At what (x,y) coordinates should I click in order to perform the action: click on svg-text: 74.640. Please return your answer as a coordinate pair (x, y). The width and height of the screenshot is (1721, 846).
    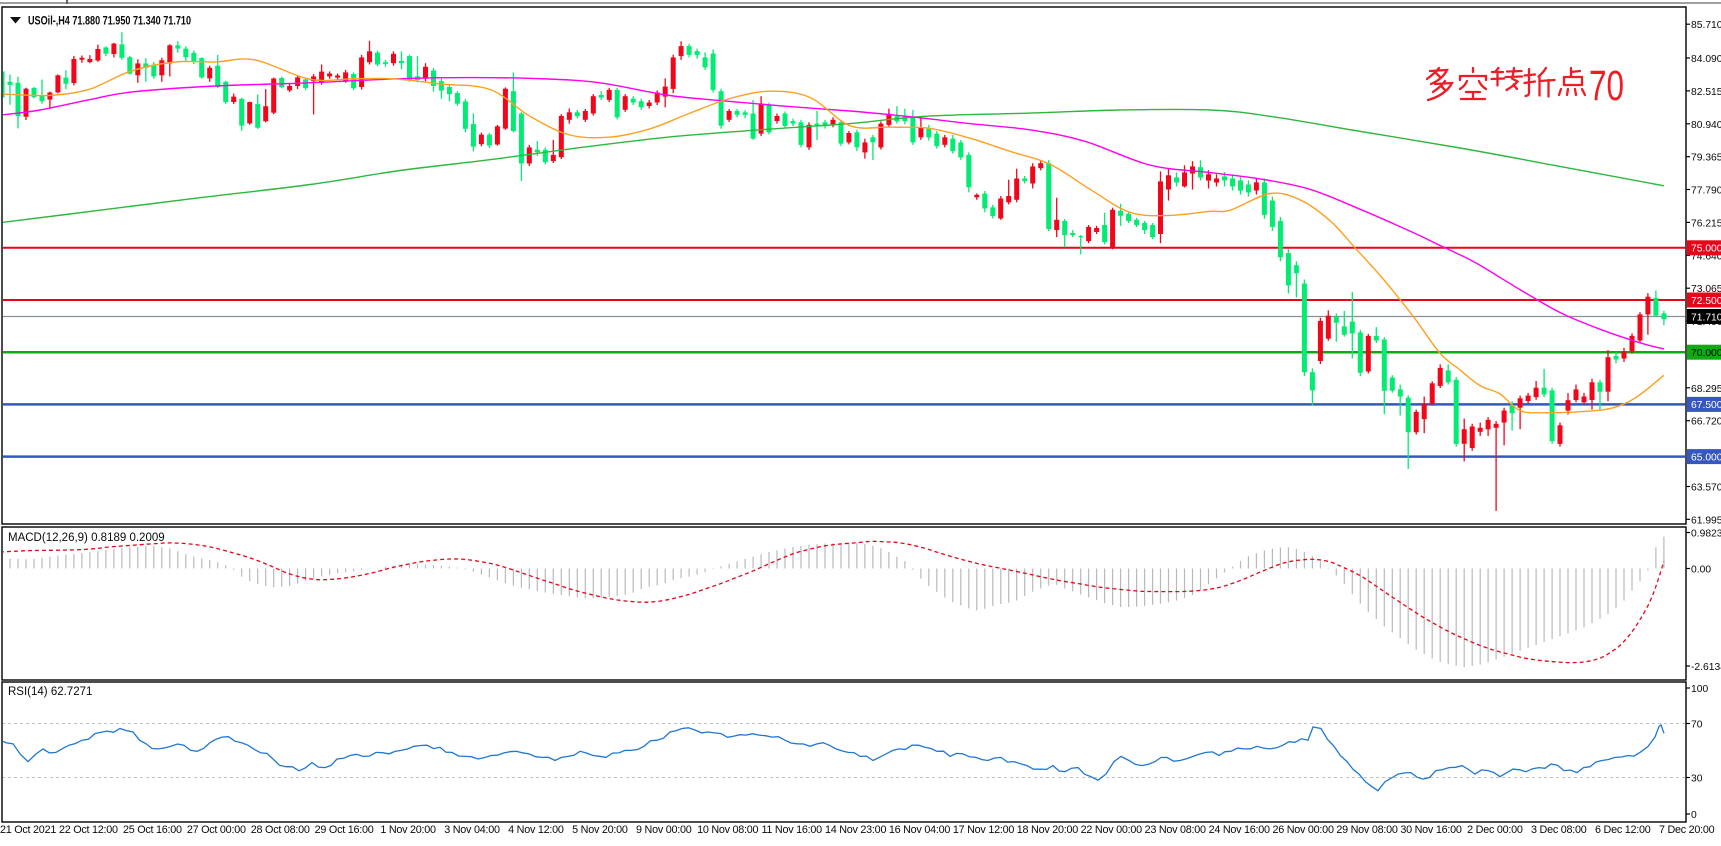
    Looking at the image, I should click on (1706, 256).